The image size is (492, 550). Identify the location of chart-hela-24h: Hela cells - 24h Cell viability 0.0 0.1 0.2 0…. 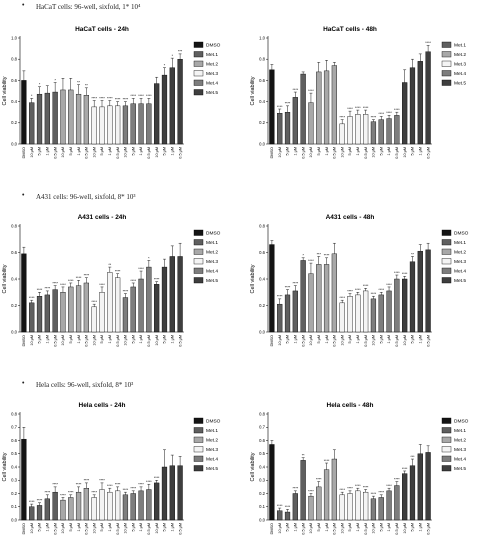
(120, 473).